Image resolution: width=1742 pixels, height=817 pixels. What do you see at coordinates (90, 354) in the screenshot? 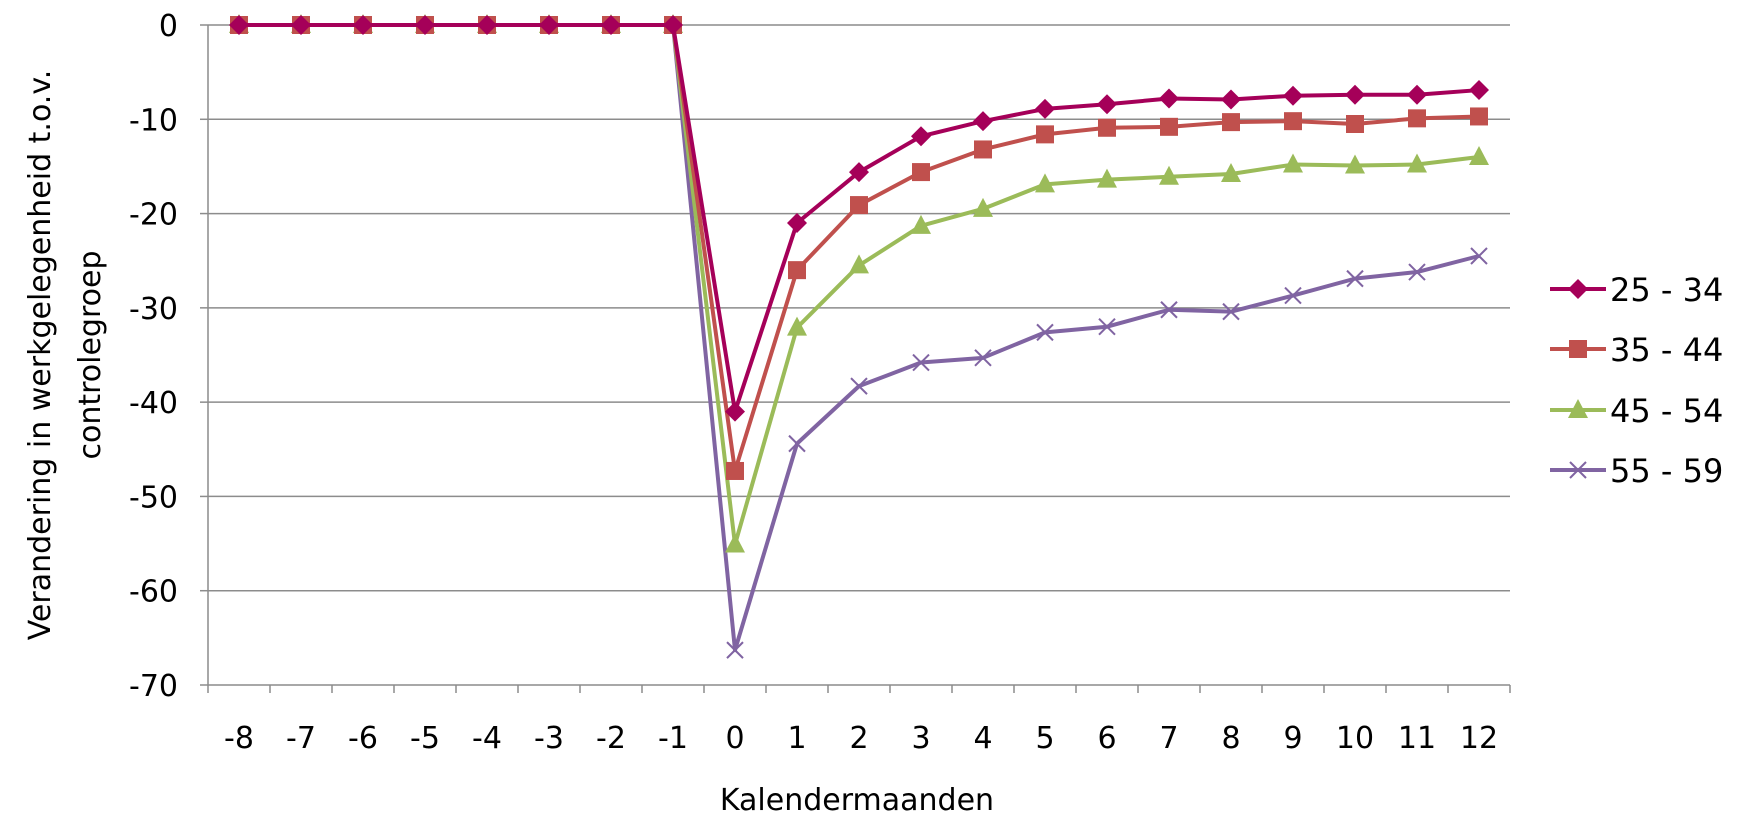
I see `y-axis-title-line: controlegroep` at bounding box center [90, 354].